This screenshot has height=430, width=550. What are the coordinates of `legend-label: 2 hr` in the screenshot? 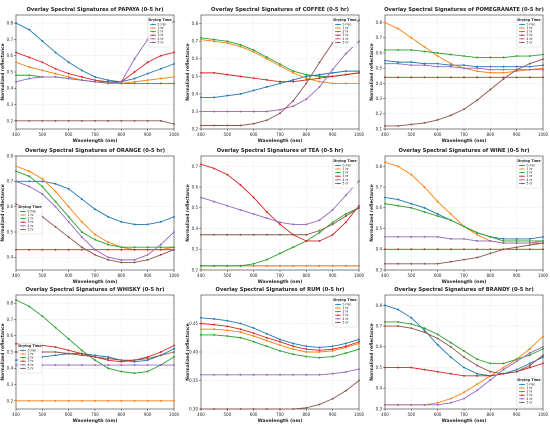 It's located at (346, 312).